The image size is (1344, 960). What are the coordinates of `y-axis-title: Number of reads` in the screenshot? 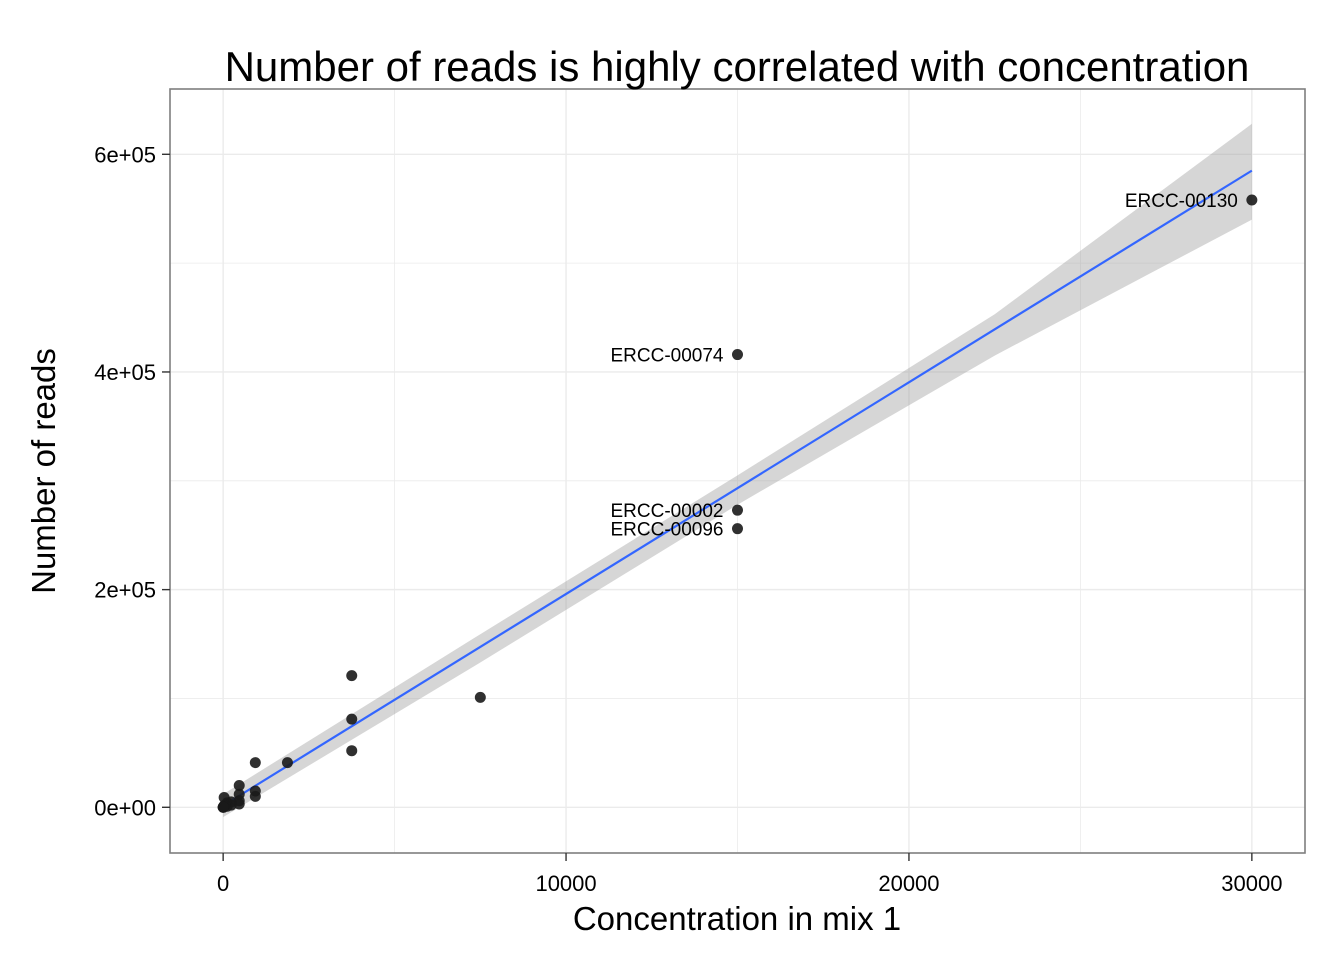 It's located at (43, 471).